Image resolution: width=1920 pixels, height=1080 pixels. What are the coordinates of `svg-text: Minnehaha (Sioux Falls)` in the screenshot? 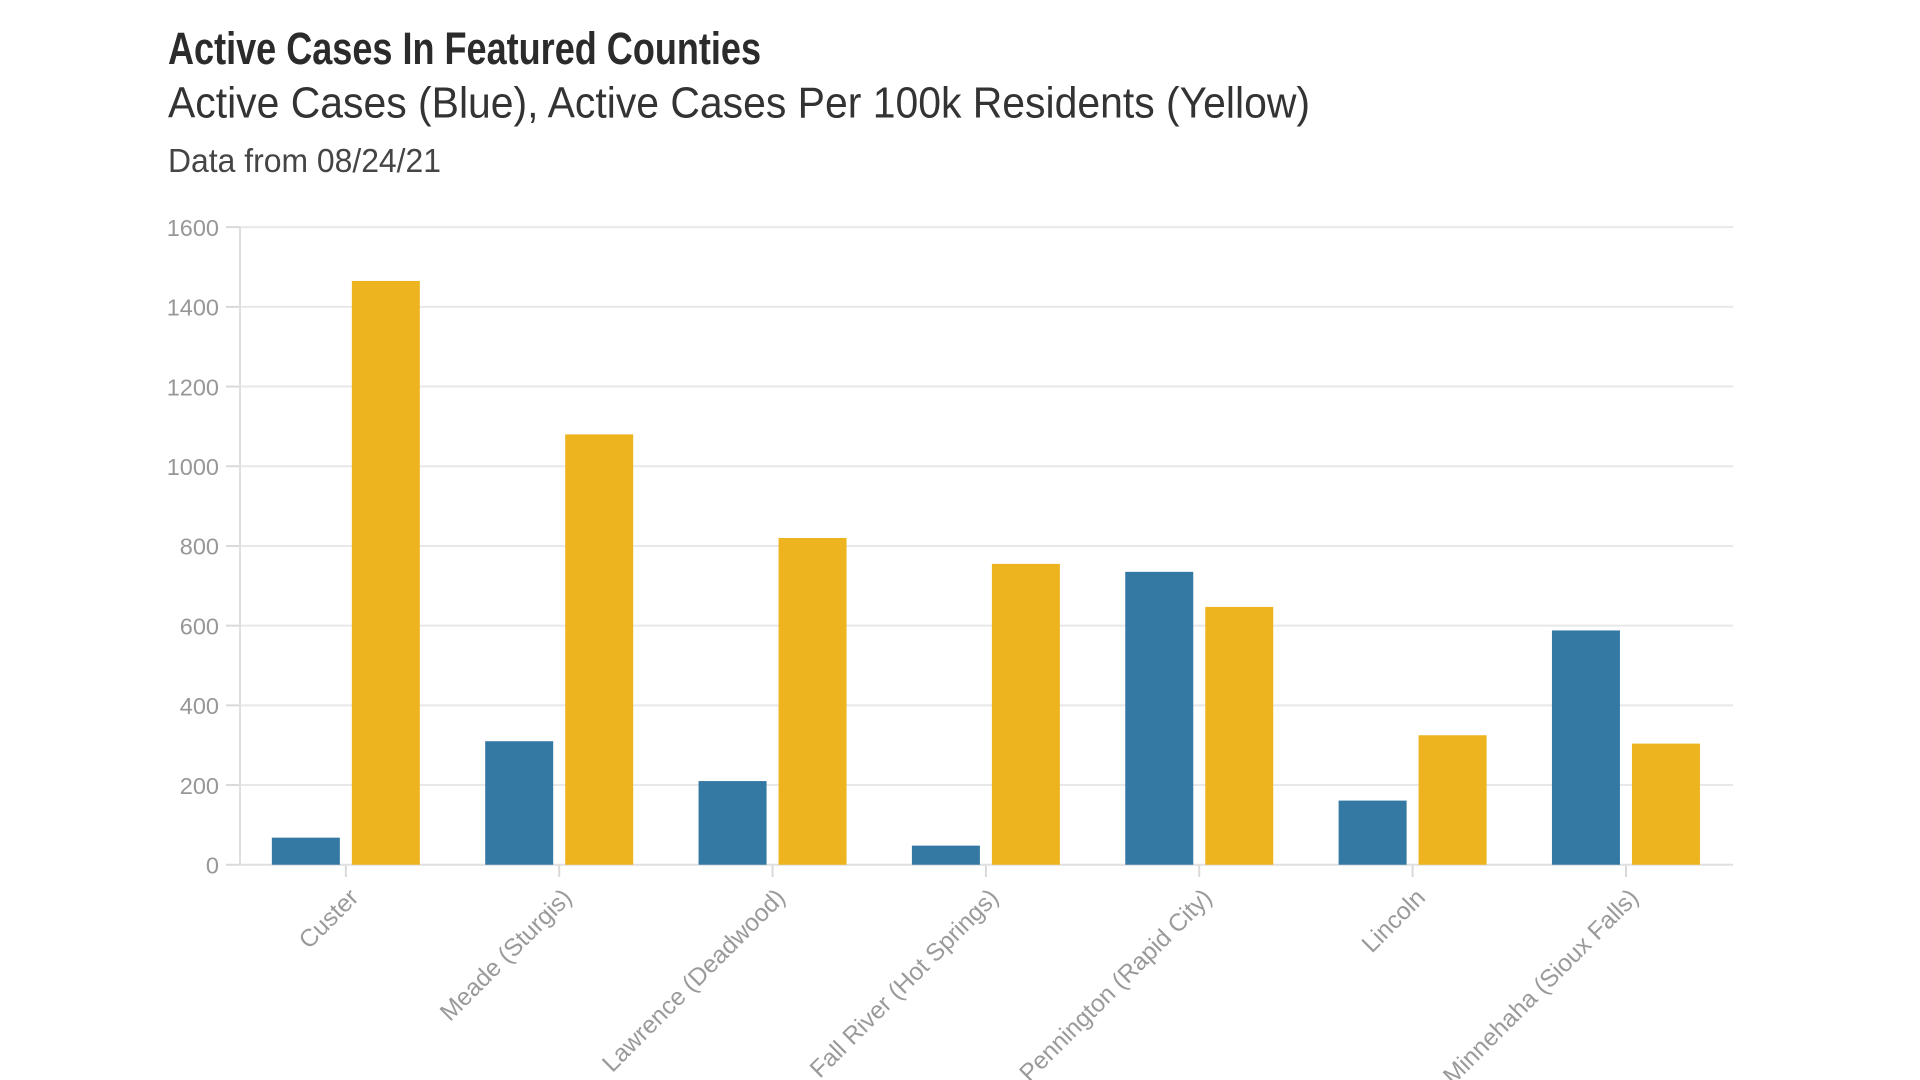 It's located at (1541, 982).